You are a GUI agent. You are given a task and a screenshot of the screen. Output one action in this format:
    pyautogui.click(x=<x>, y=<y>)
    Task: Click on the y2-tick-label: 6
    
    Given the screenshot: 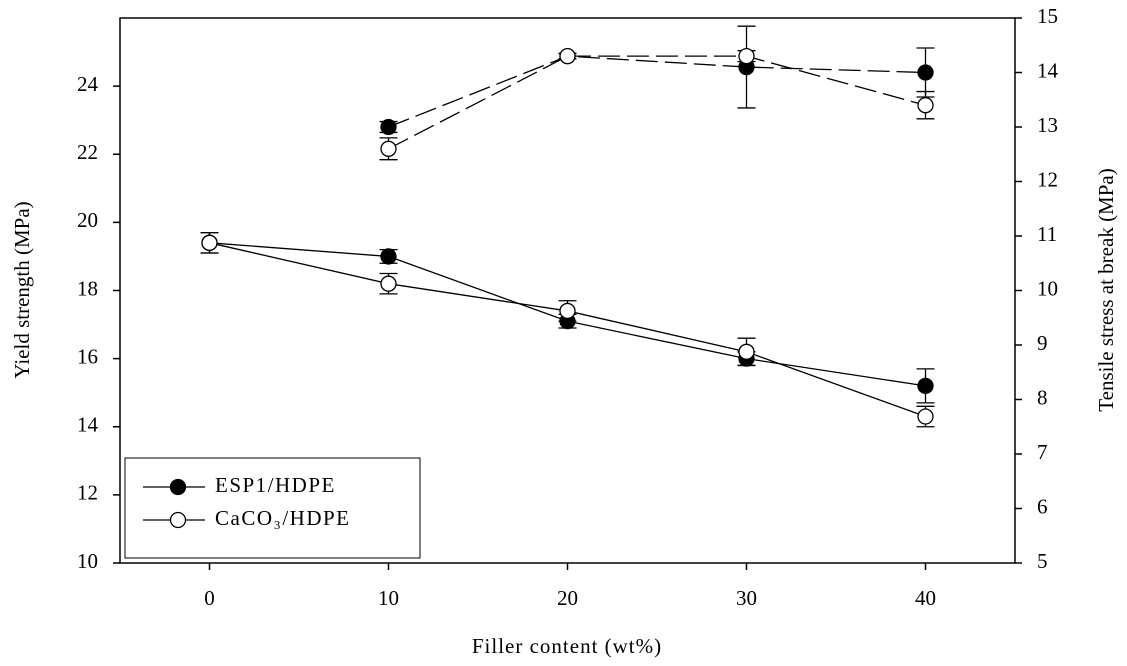 What is the action you would take?
    pyautogui.click(x=1042, y=506)
    